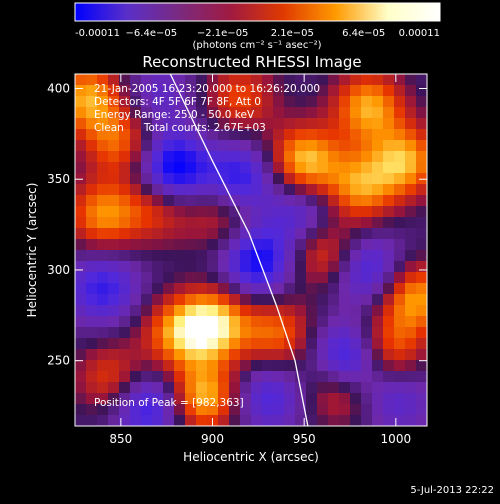  Describe the element at coordinates (174, 115) in the screenshot. I see `annotation-energy-range: Energy Range: 25.0 - 50.0 keV` at that location.